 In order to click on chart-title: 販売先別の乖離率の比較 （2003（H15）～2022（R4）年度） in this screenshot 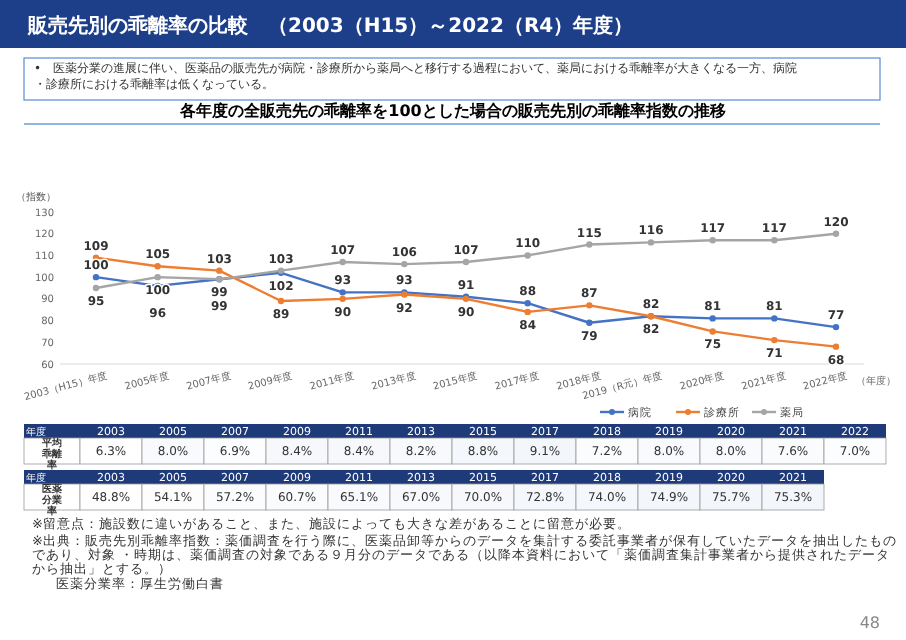, I will do `click(330, 26)`.